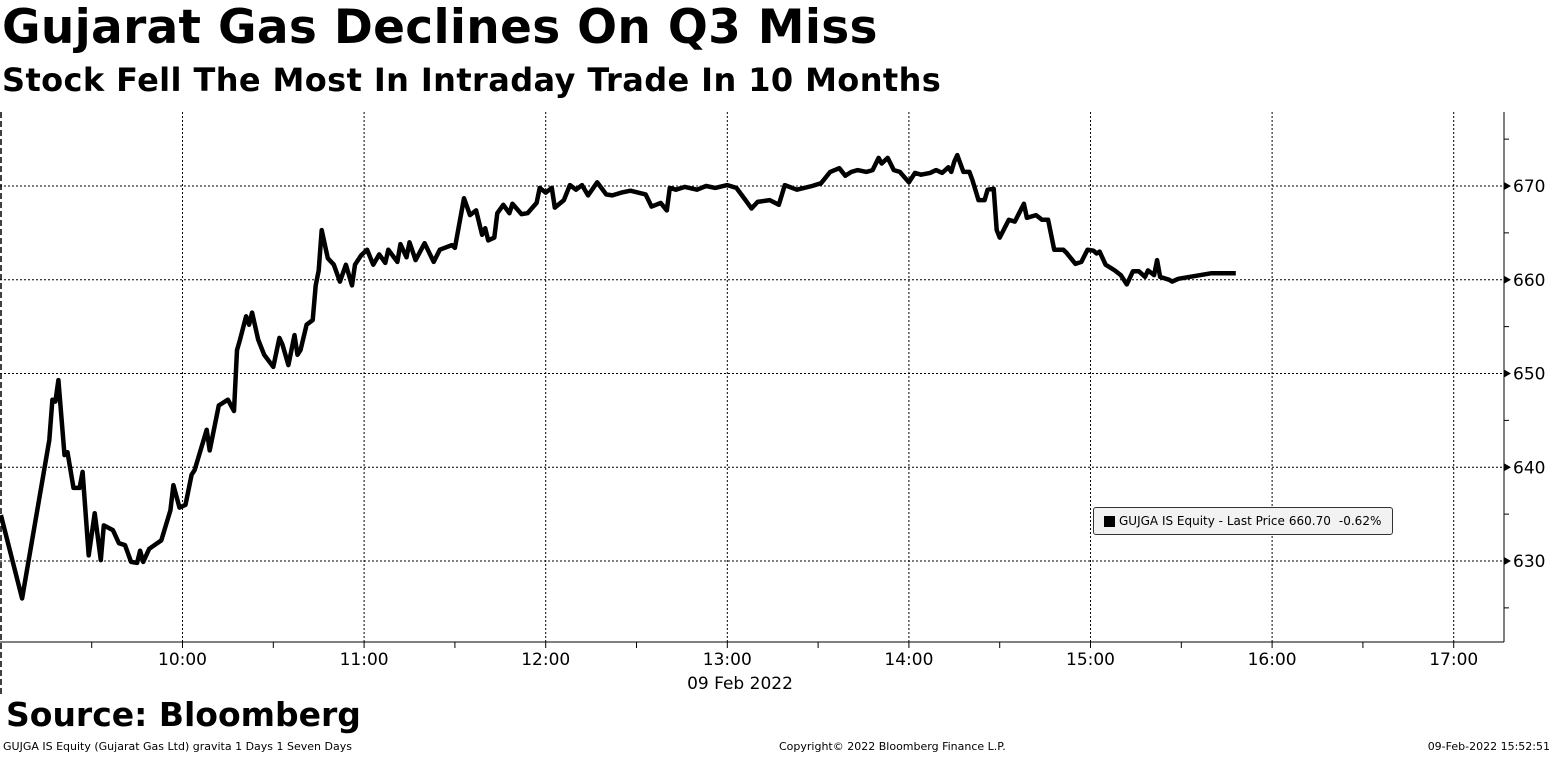 The height and width of the screenshot is (757, 1553). What do you see at coordinates (182, 660) in the screenshot?
I see `x-tick-label: 10:00` at bounding box center [182, 660].